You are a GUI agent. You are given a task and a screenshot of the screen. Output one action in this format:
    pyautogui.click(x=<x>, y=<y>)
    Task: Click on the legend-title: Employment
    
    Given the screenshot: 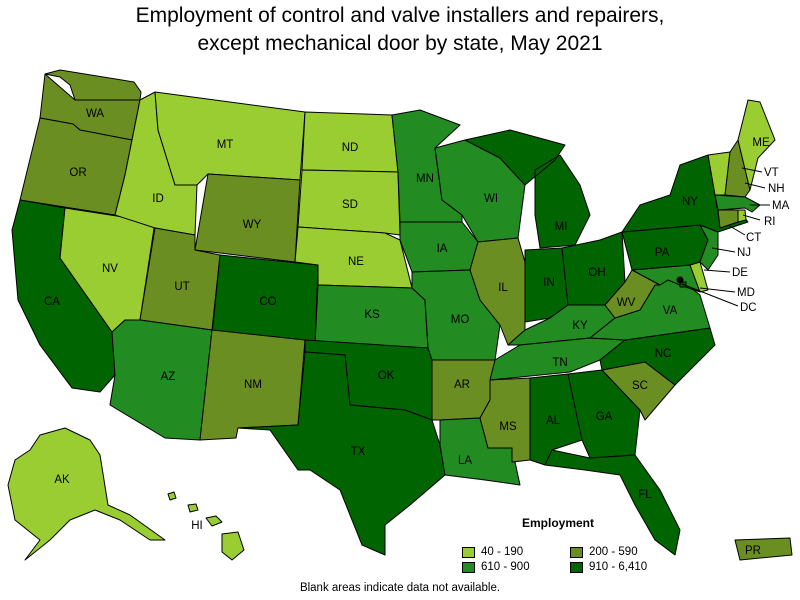 What is the action you would take?
    pyautogui.click(x=558, y=523)
    